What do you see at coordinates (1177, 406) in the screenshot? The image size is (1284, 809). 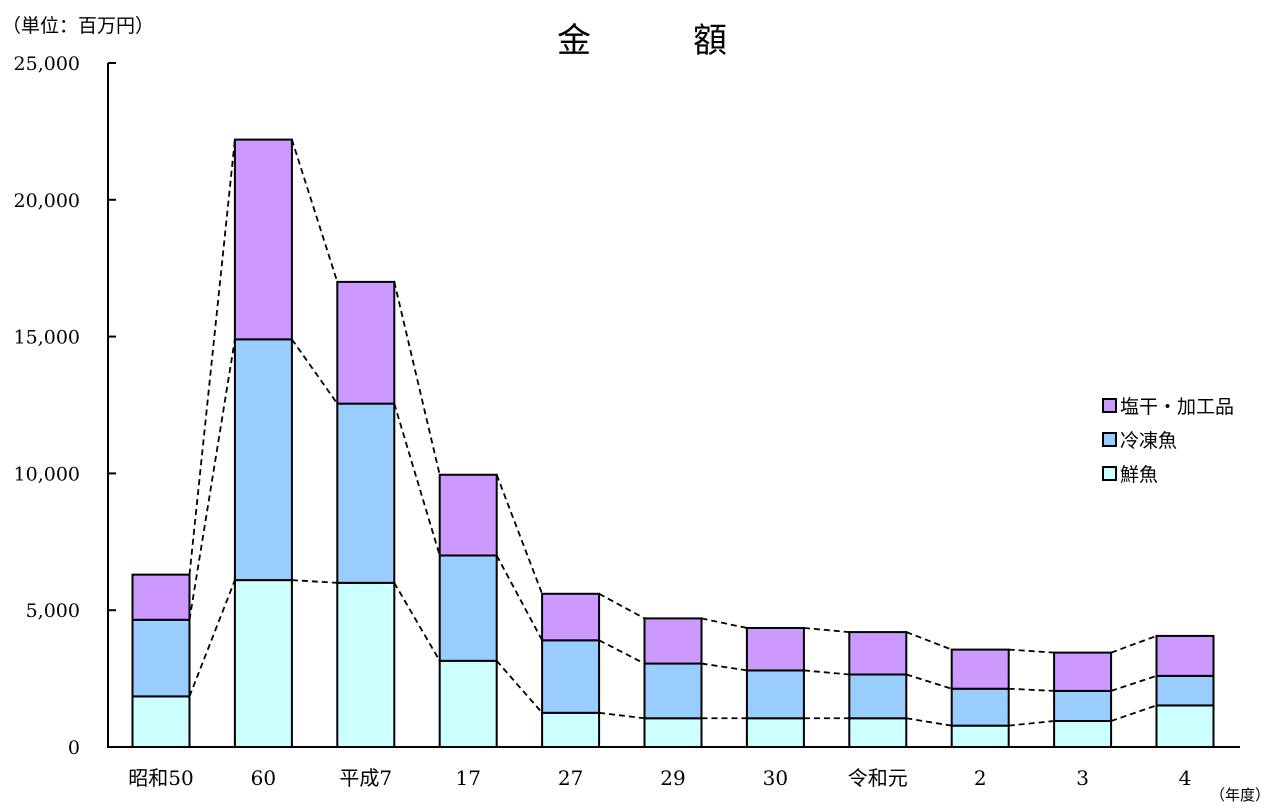 I see `legend-label: 塩干・加工品` at bounding box center [1177, 406].